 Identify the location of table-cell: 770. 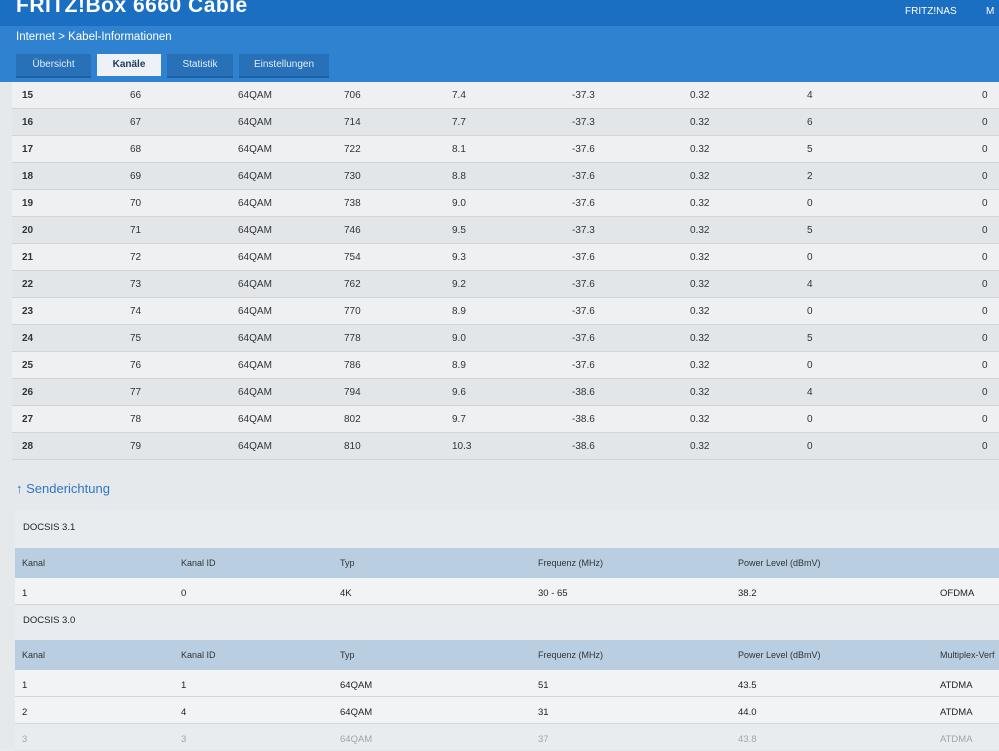
(352, 311).